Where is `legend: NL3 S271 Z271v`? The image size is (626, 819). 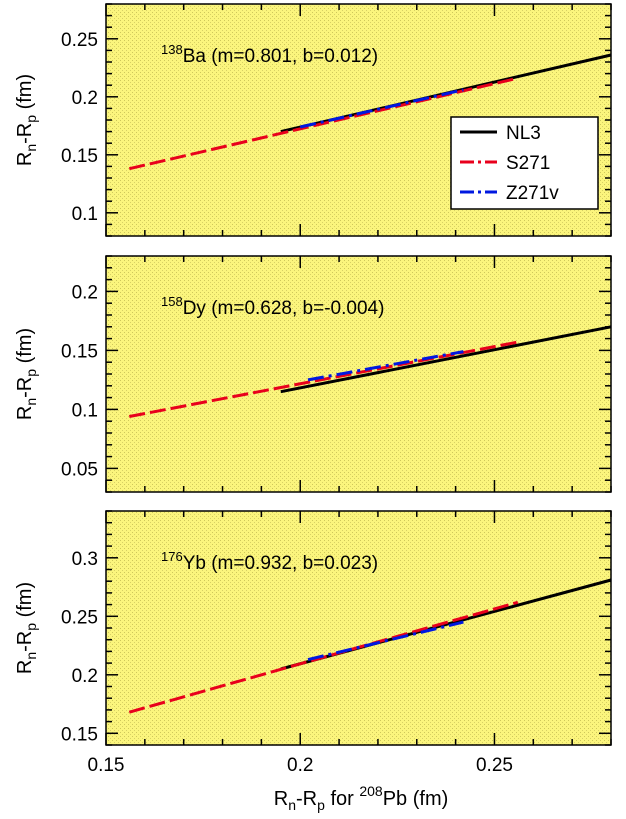 legend: NL3 S271 Z271v is located at coordinates (524, 163).